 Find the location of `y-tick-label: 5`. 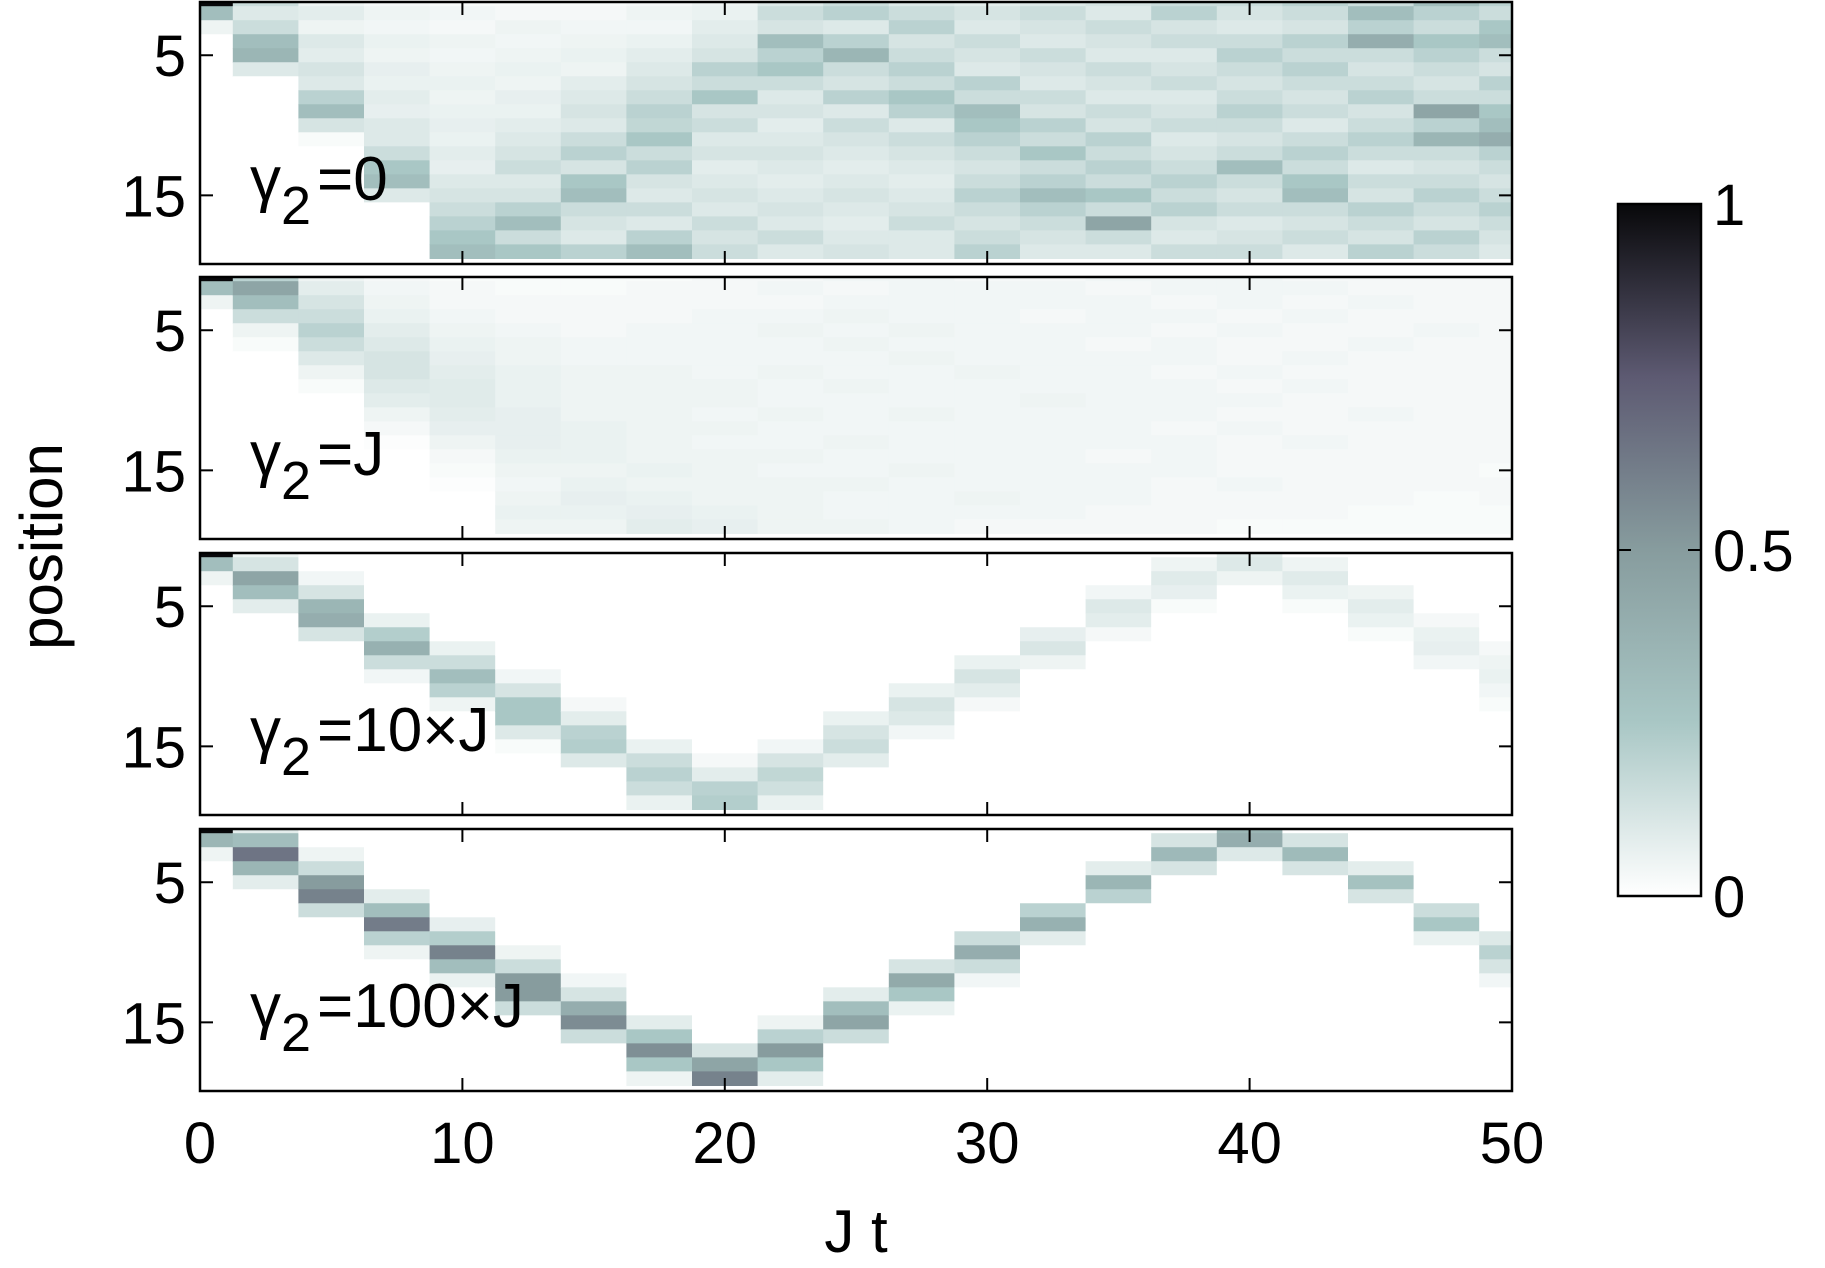

y-tick-label: 5 is located at coordinates (170, 331).